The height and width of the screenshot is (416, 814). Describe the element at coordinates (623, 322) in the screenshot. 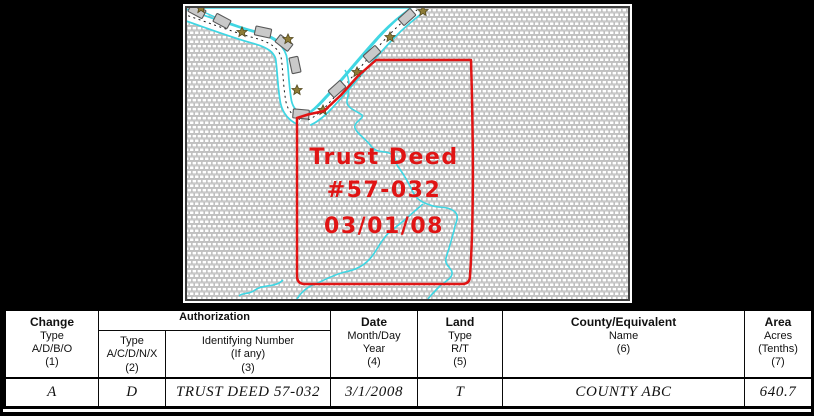

I see `header-county-title: County/Equivalent` at that location.